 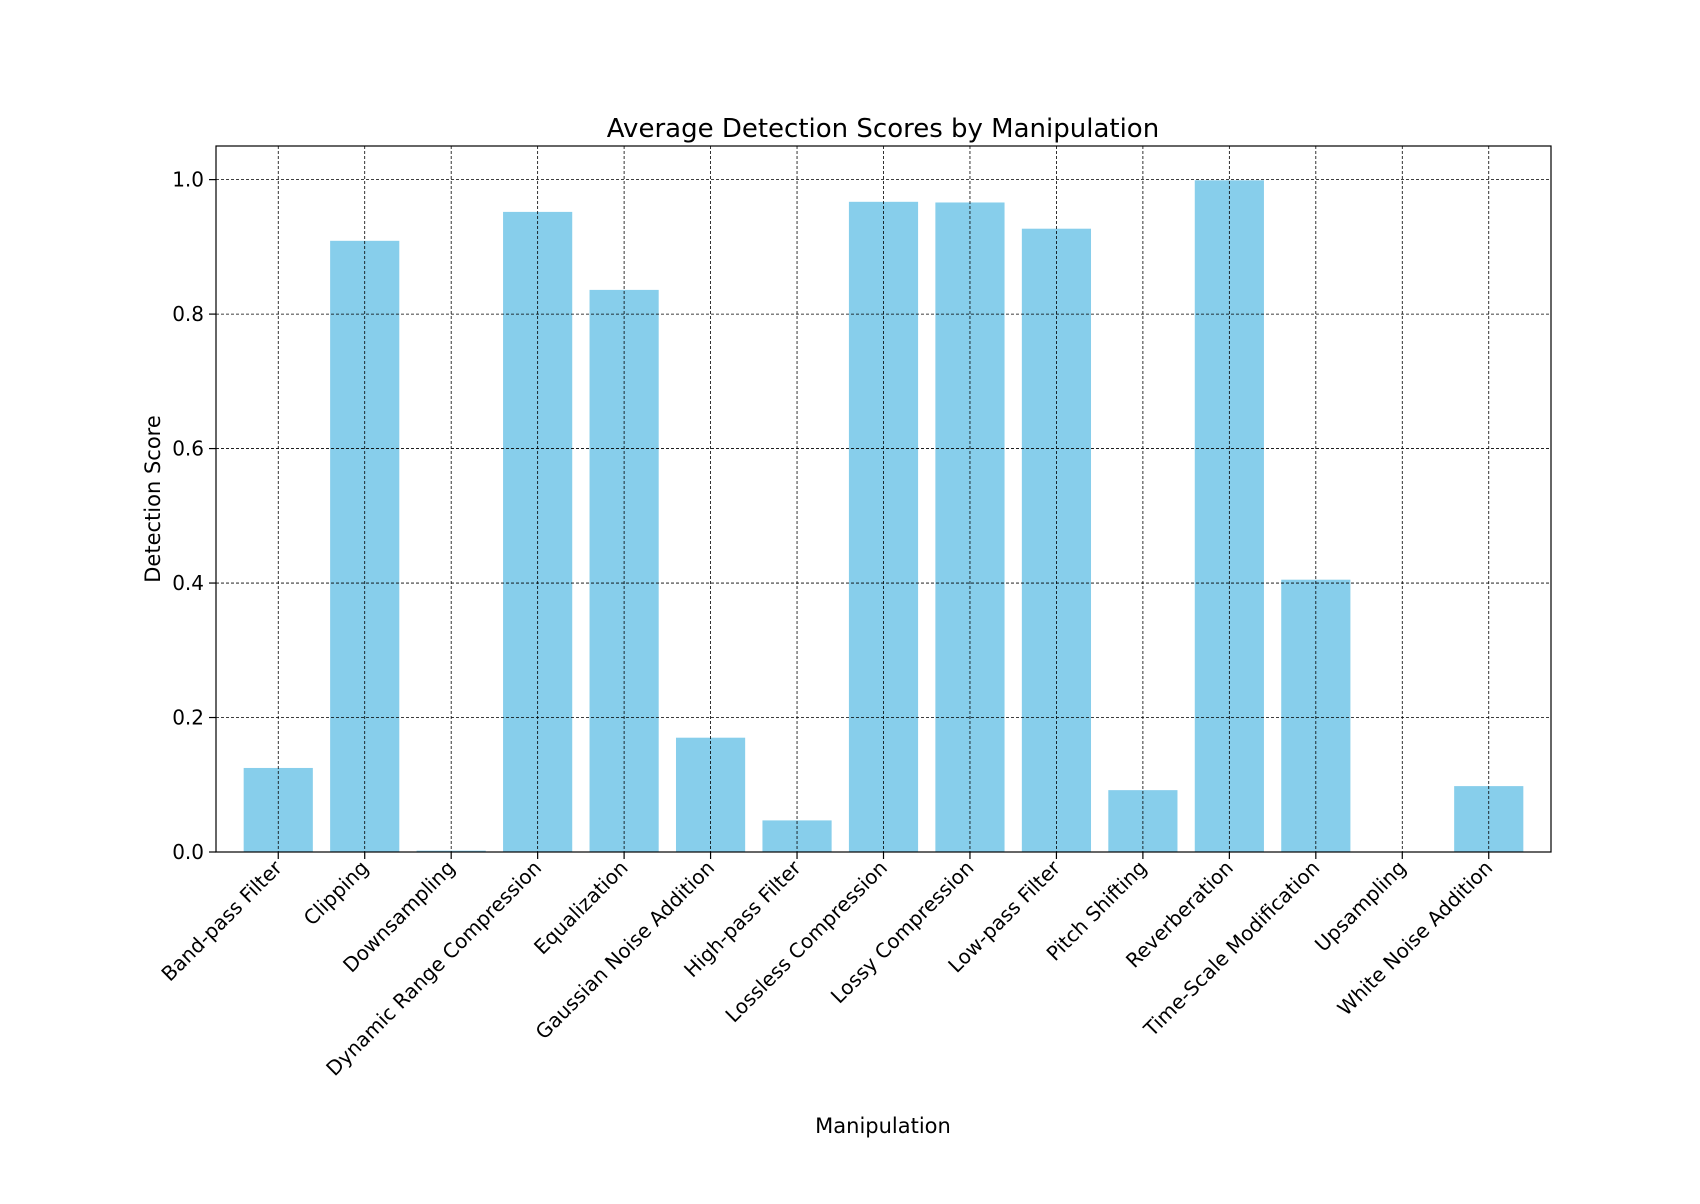 What do you see at coordinates (625, 950) in the screenshot?
I see `x-tick-label: Gaussian Noise Addition` at bounding box center [625, 950].